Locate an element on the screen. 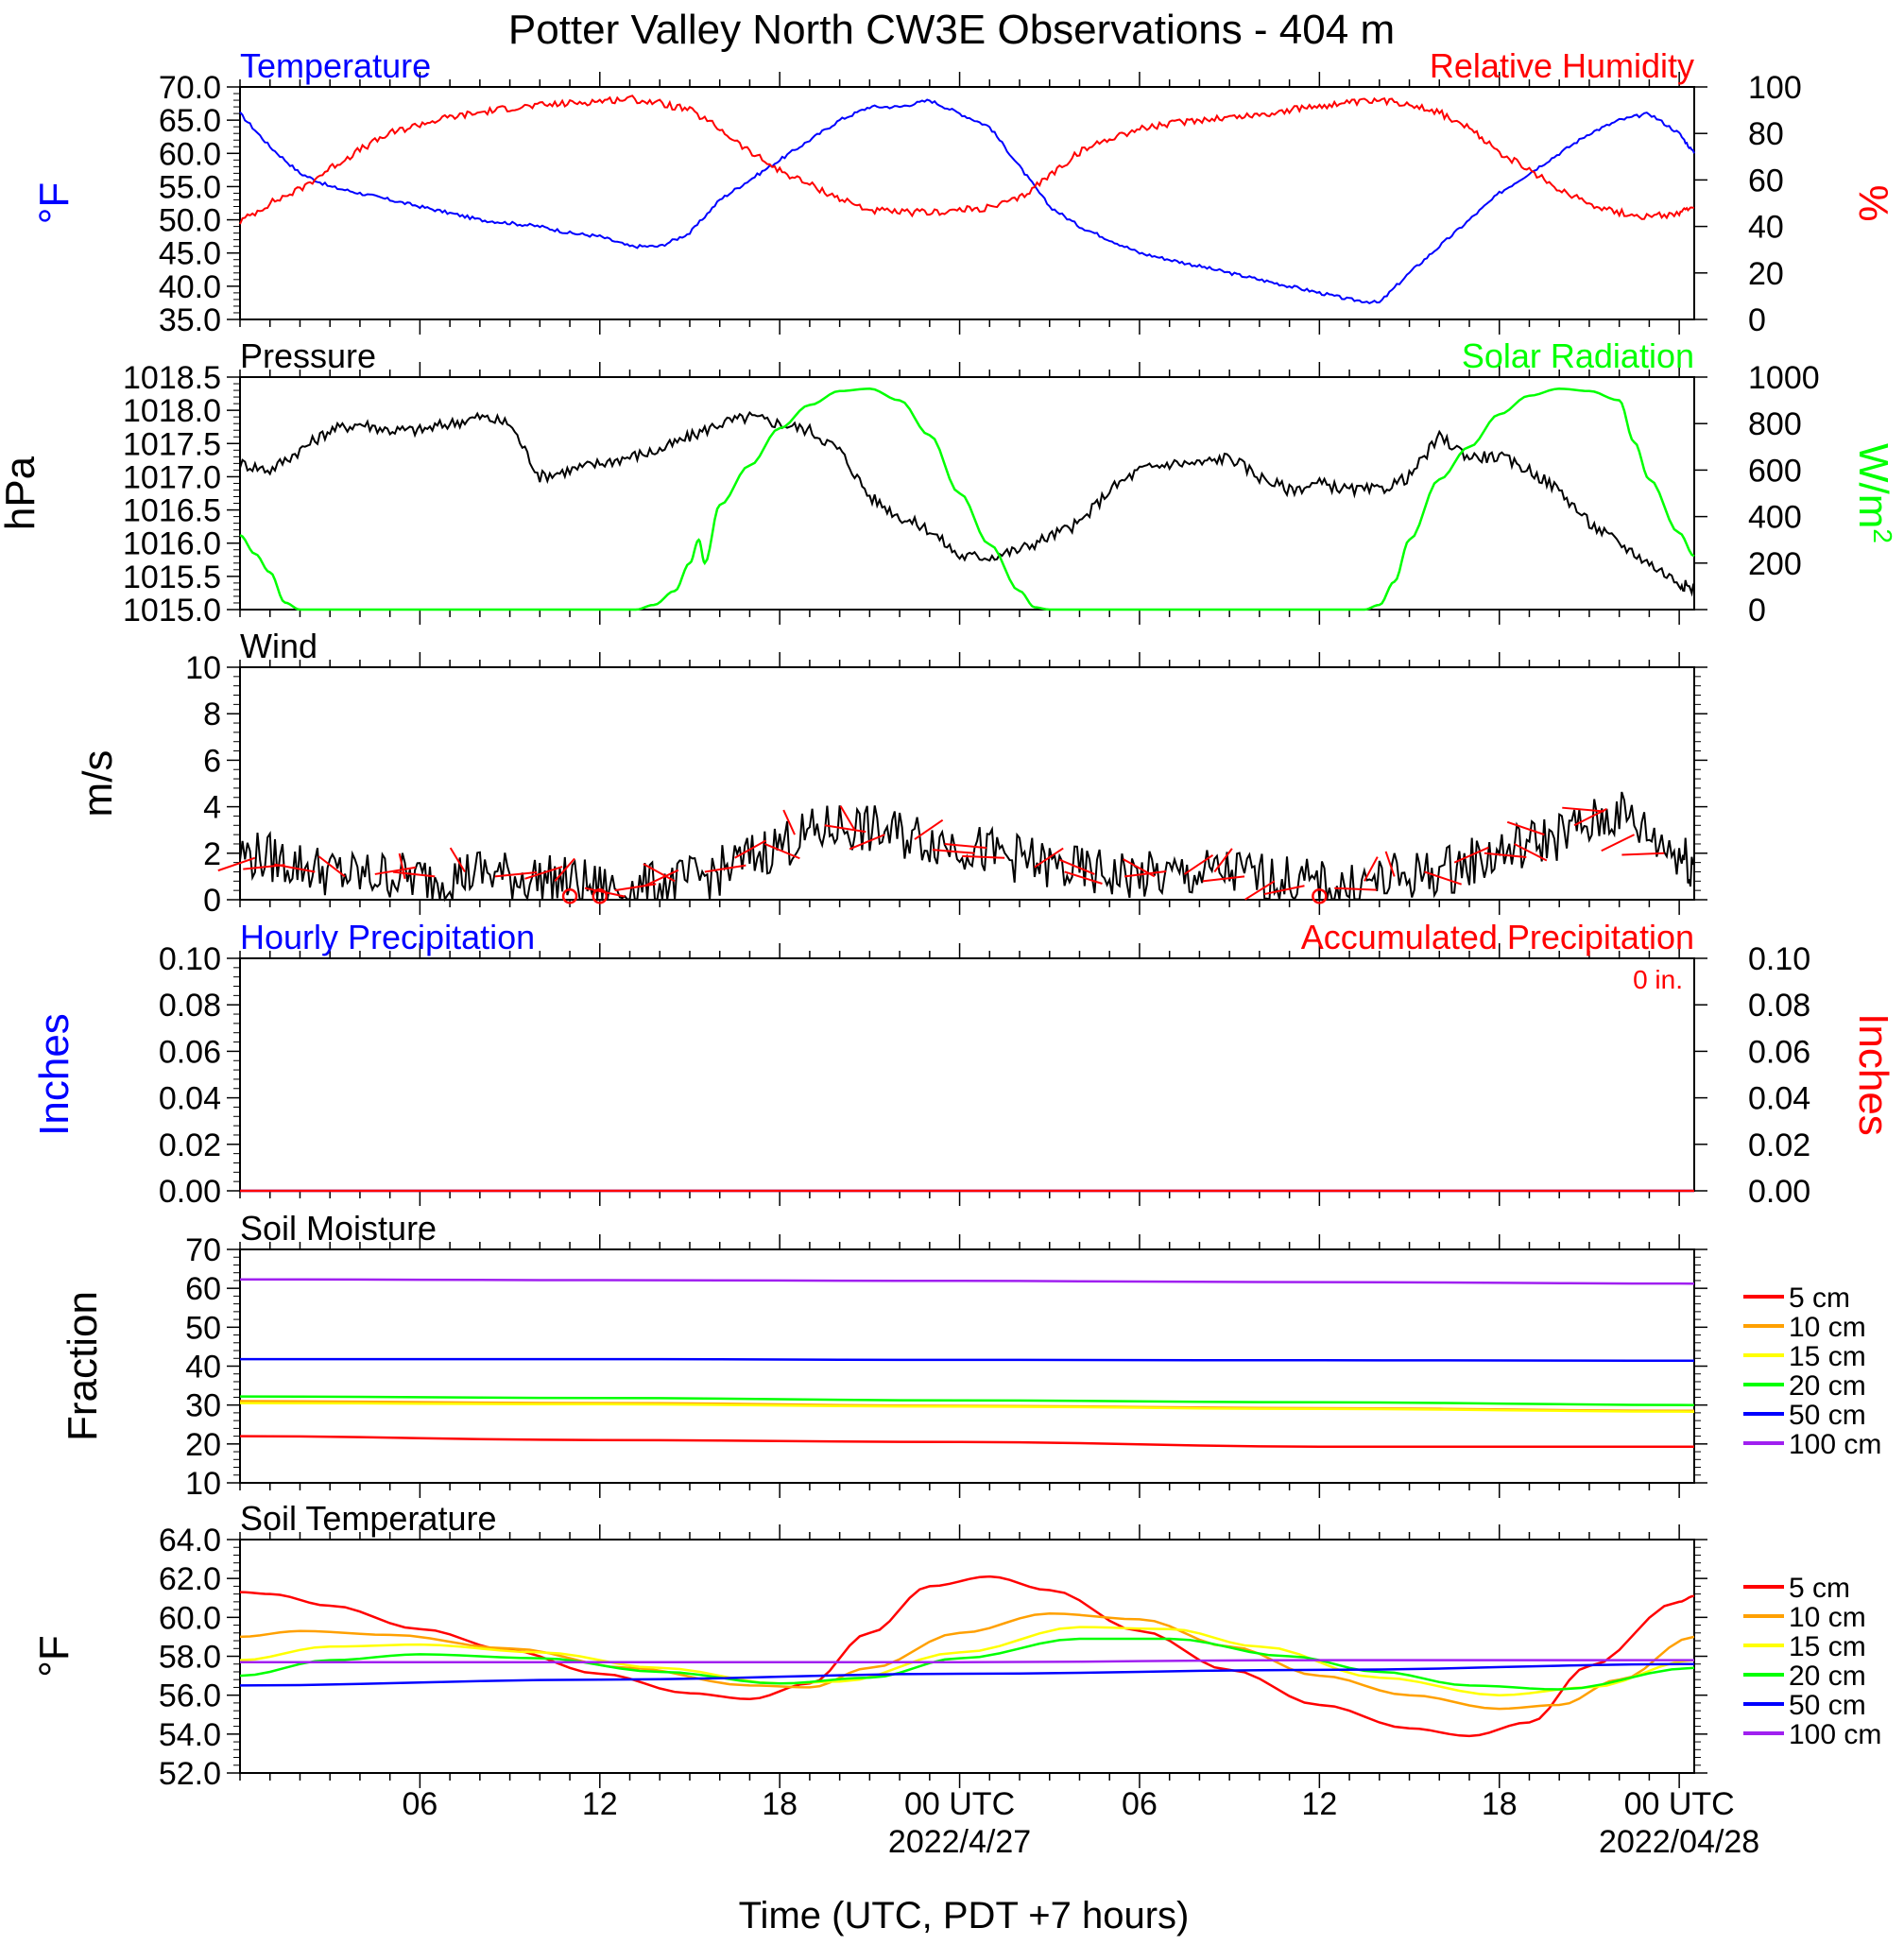 The height and width of the screenshot is (1945, 1904). y-tick-label: 60 is located at coordinates (203, 1289).